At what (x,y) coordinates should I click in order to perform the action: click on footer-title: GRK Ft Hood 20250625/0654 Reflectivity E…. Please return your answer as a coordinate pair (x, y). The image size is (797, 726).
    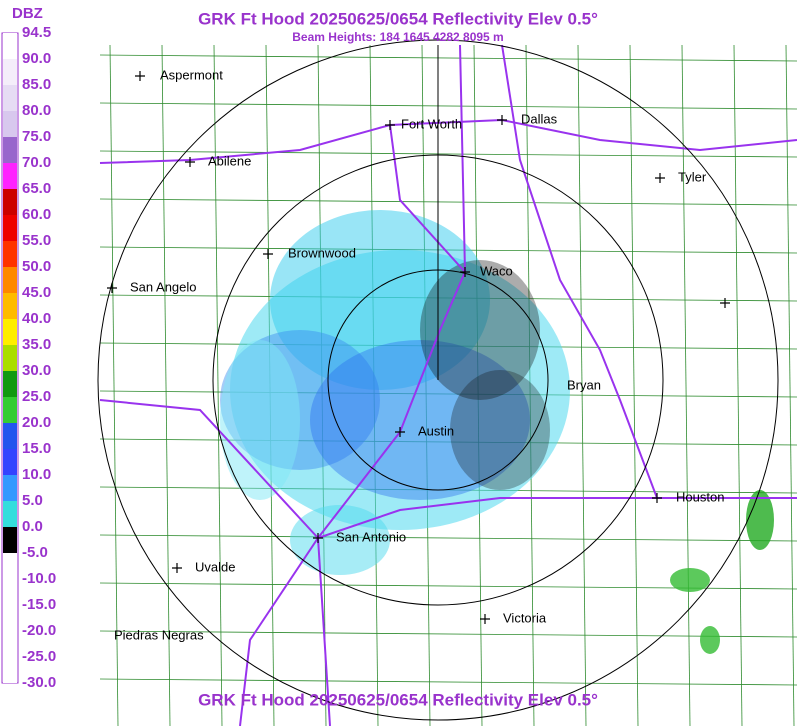
    Looking at the image, I should click on (398, 699).